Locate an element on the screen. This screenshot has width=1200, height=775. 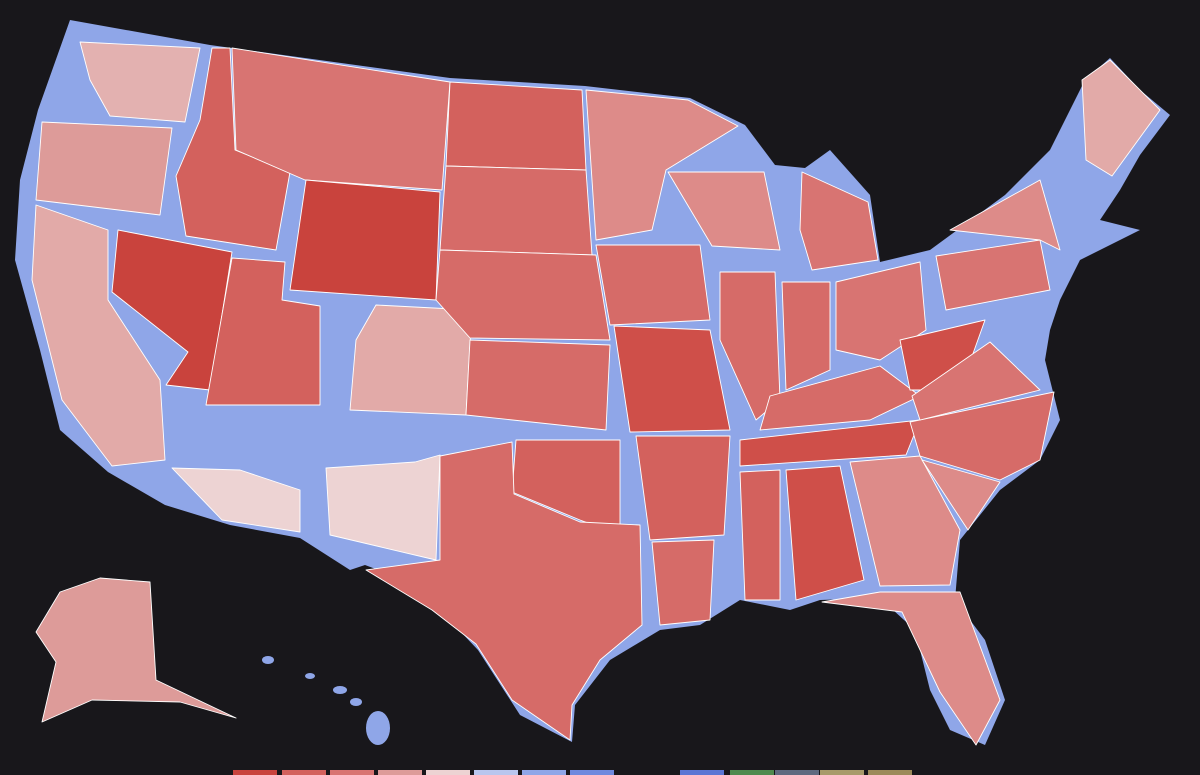
nebraska is located at coordinates (523, 295).